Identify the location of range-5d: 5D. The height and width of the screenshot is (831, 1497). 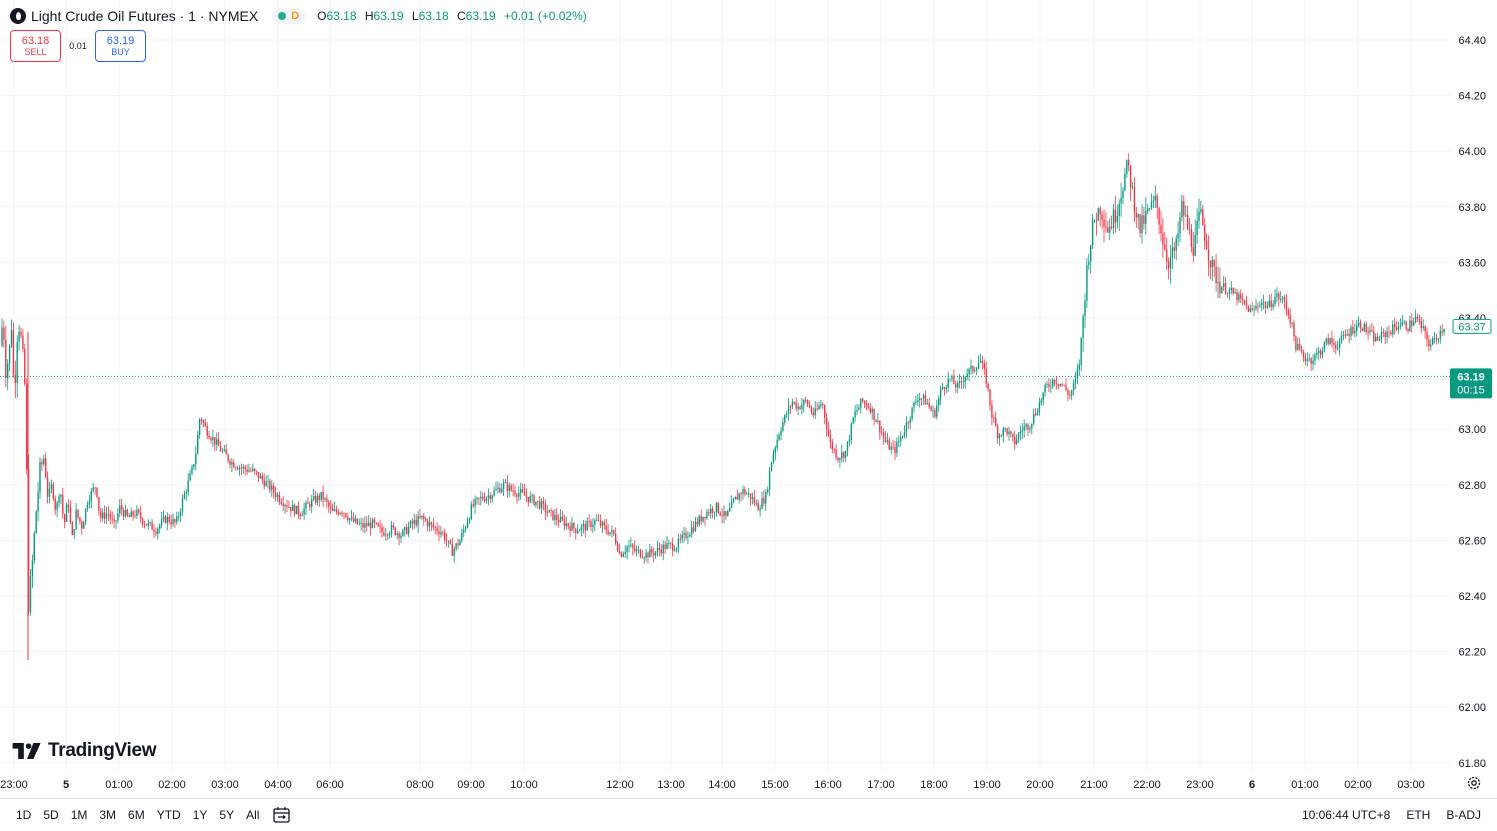
(51, 815).